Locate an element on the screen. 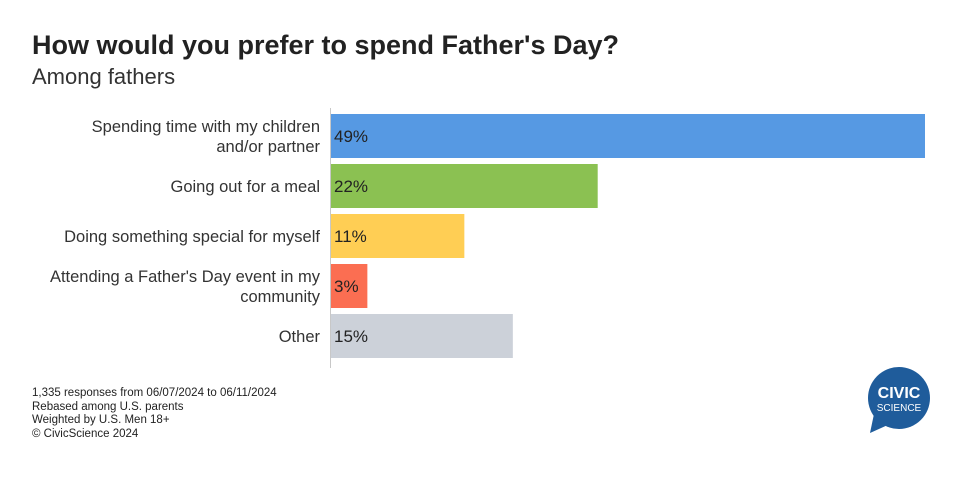 This screenshot has height=478, width=966. category-label: Going out for a meal is located at coordinates (246, 187).